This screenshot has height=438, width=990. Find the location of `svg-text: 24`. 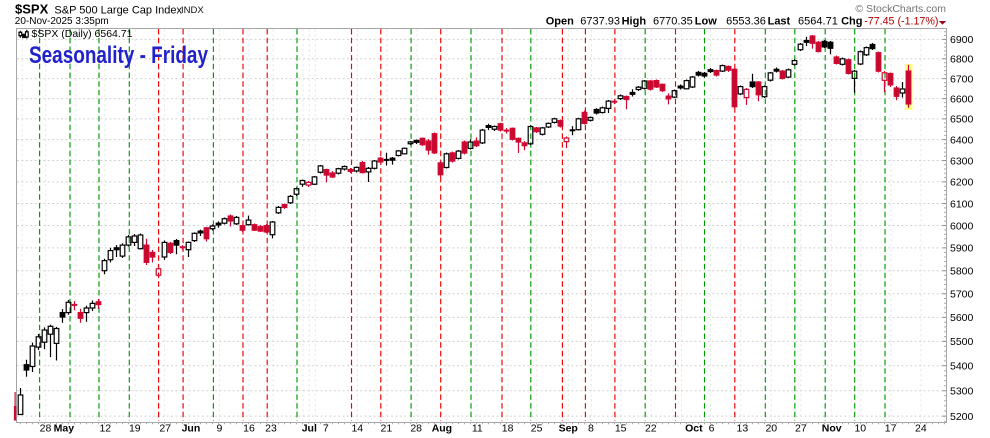

svg-text: 24 is located at coordinates (921, 429).